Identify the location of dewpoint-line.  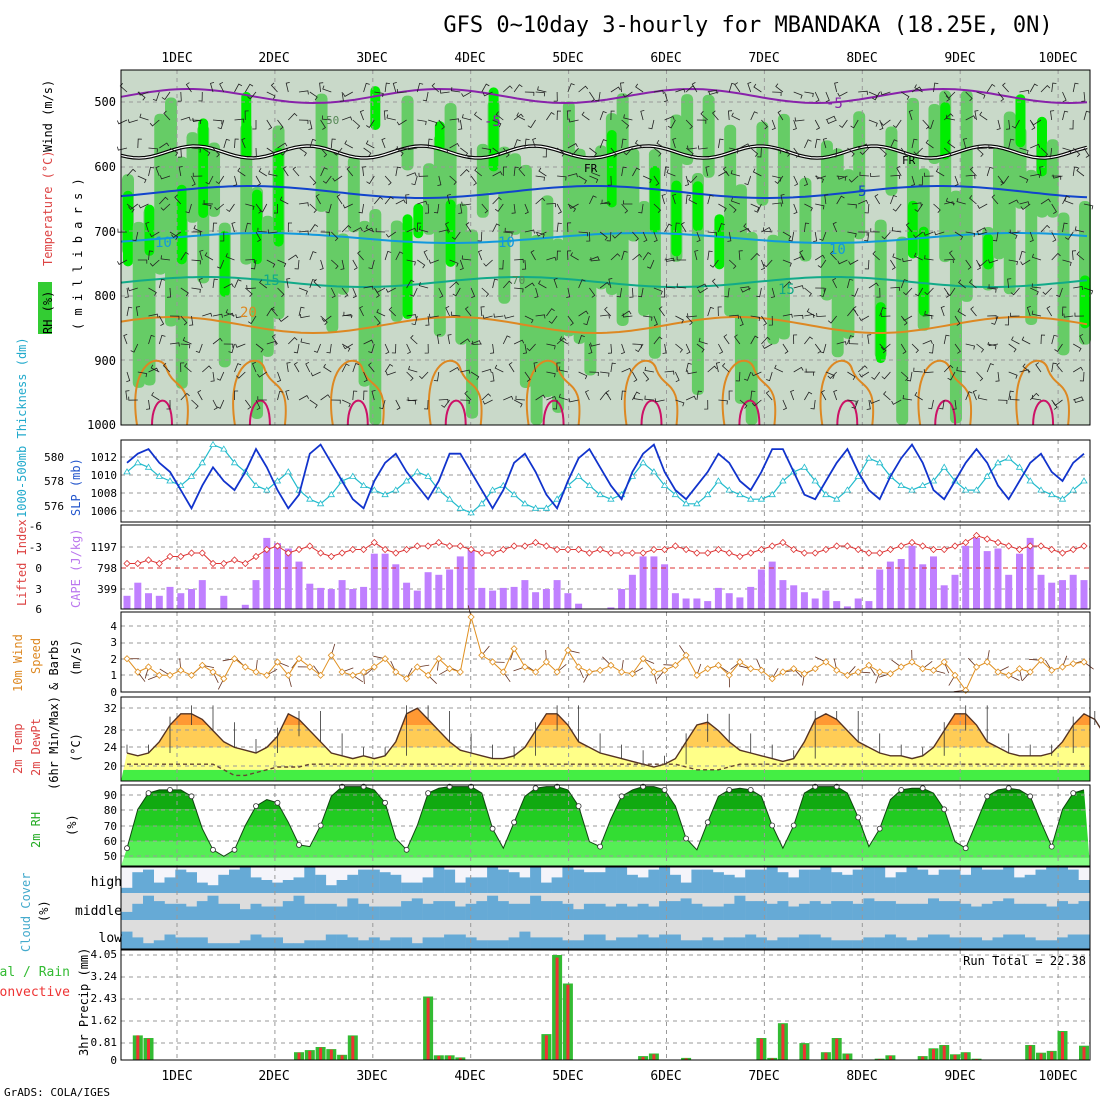
(605, 770).